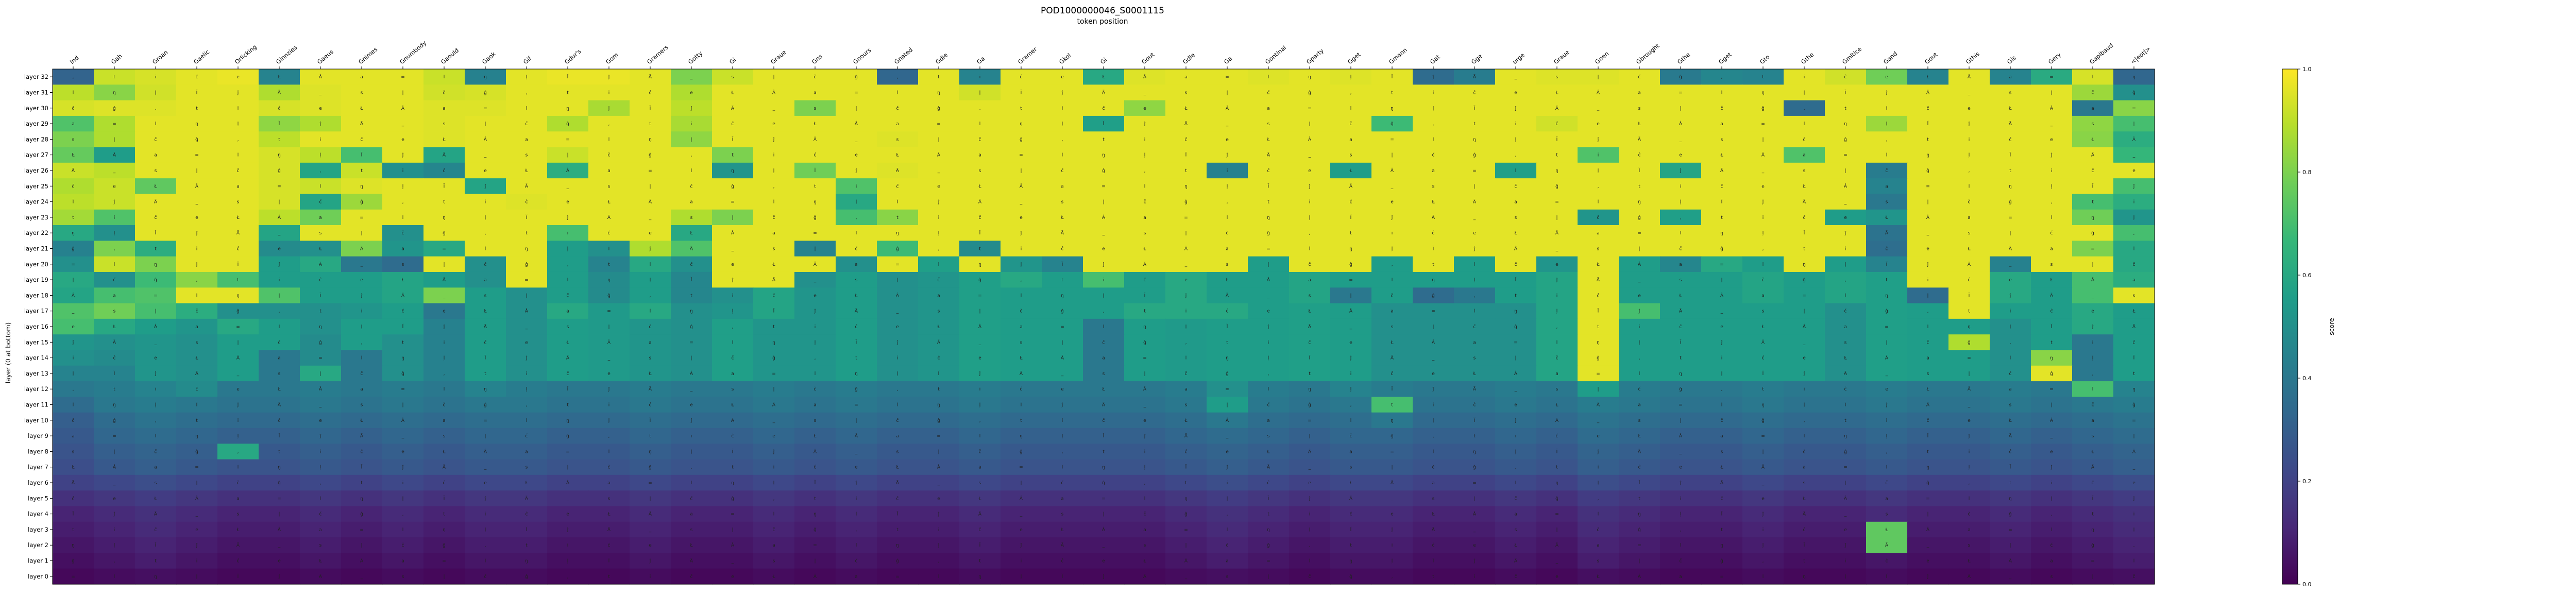  Describe the element at coordinates (862, 55) in the screenshot. I see `x-tick-label: Gnours` at that location.